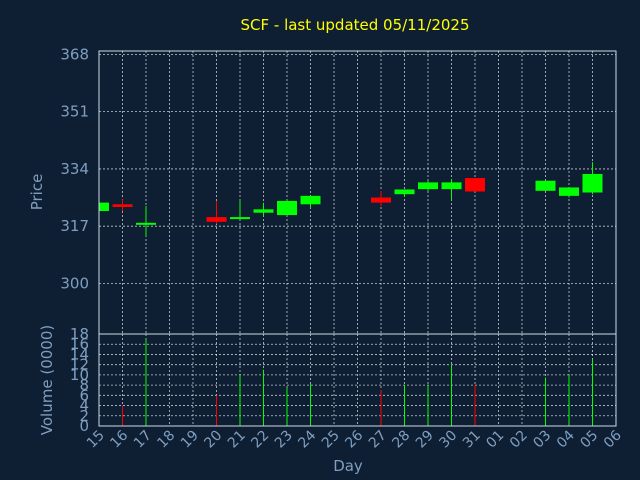 This screenshot has height=480, width=640. Describe the element at coordinates (84, 385) in the screenshot. I see `volume-tick-label: 8` at that location.